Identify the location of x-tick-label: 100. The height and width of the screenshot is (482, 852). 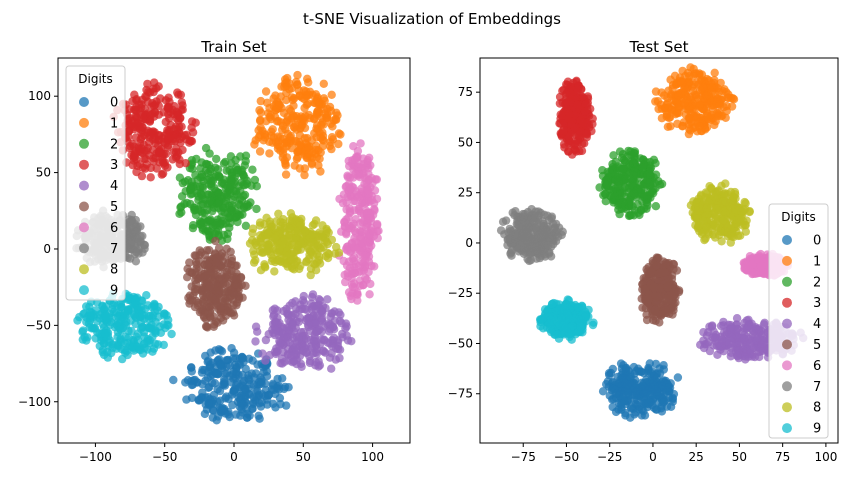
(372, 457).